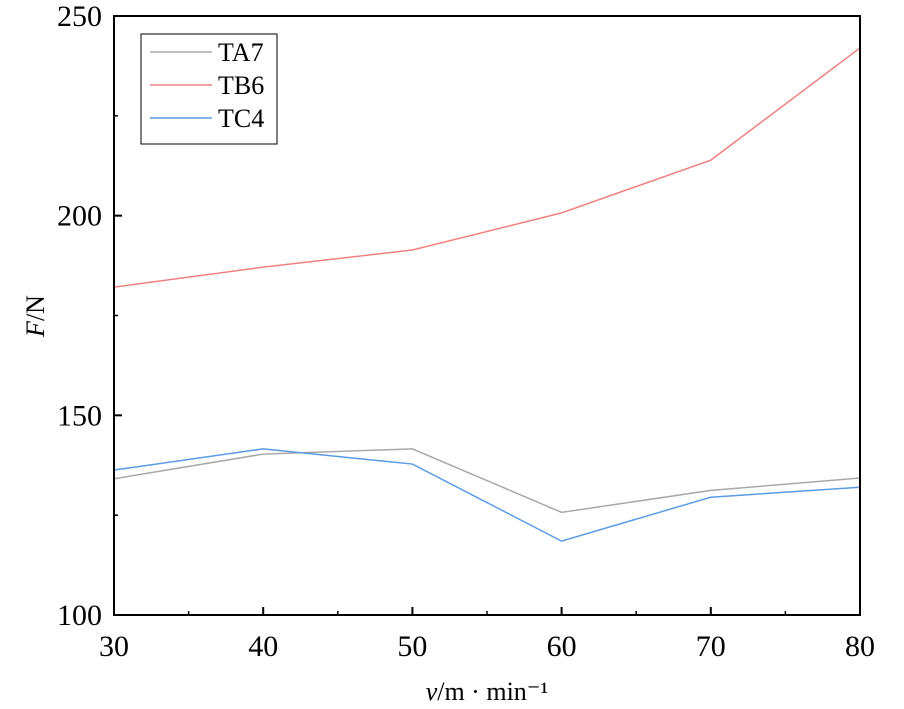 This screenshot has height=709, width=904. I want to click on x-tick-label: 80, so click(860, 646).